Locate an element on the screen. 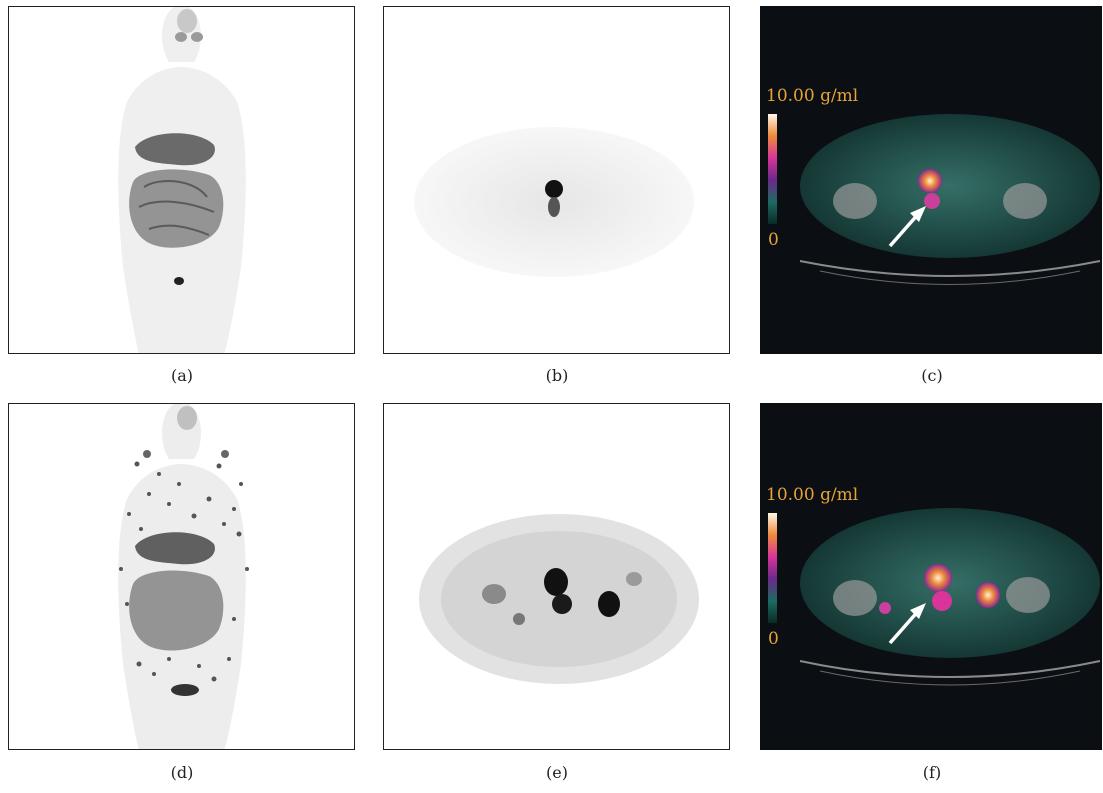 This screenshot has width=1103, height=793. panel-d-mip is located at coordinates (181, 576).